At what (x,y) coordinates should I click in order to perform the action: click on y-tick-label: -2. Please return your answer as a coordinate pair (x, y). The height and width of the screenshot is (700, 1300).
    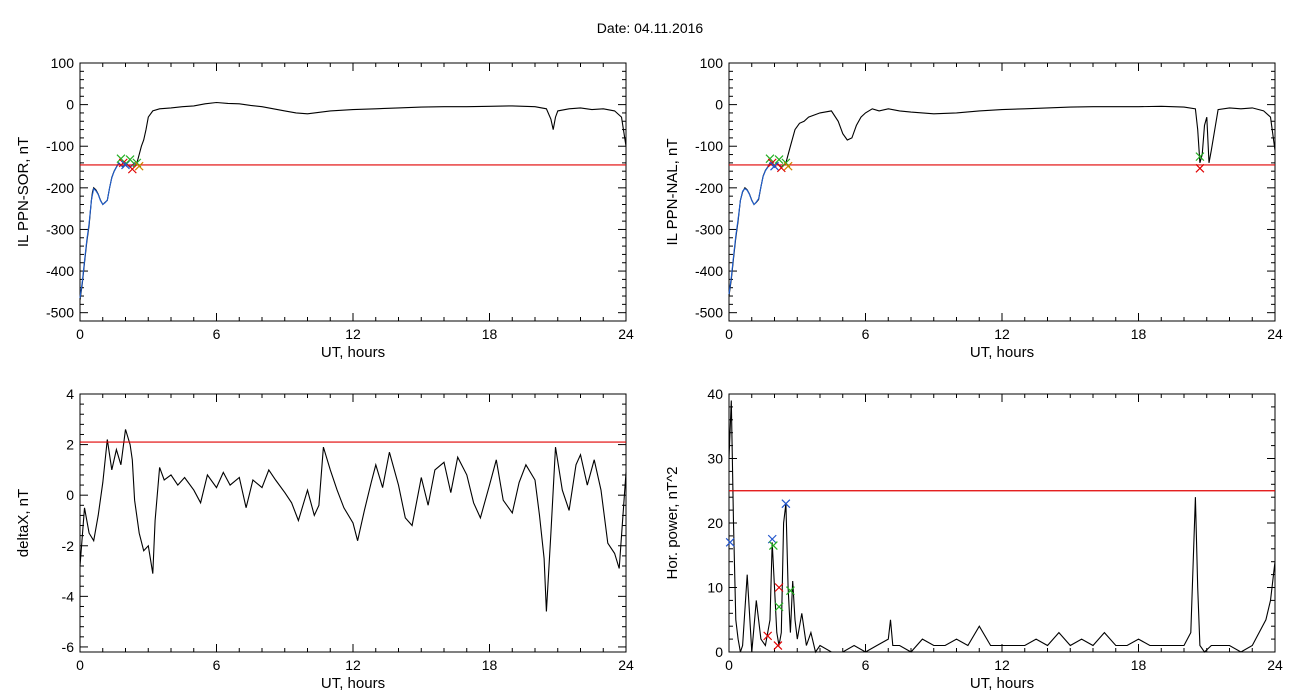
    Looking at the image, I should click on (68, 546).